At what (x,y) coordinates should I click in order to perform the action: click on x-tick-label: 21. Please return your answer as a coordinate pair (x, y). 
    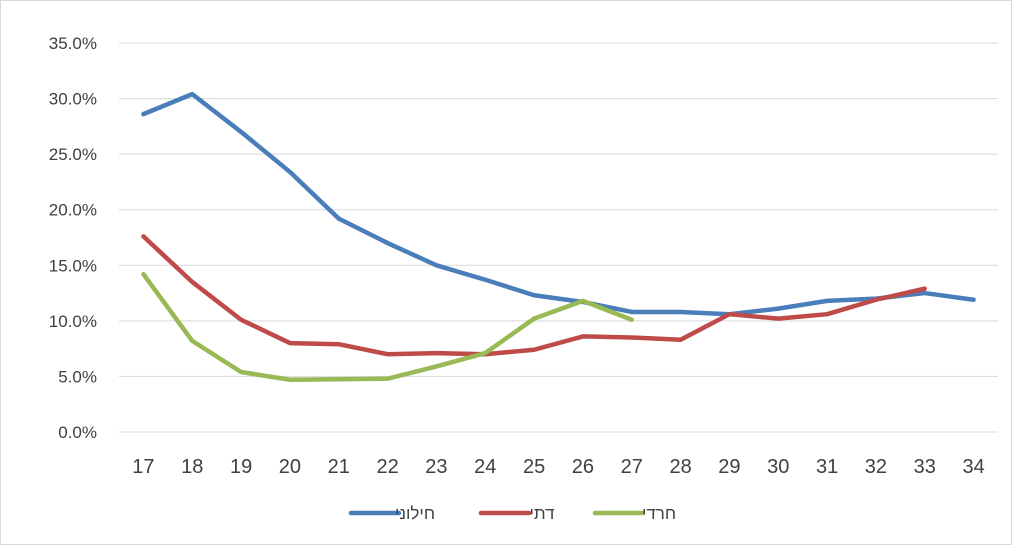
    Looking at the image, I should click on (339, 467).